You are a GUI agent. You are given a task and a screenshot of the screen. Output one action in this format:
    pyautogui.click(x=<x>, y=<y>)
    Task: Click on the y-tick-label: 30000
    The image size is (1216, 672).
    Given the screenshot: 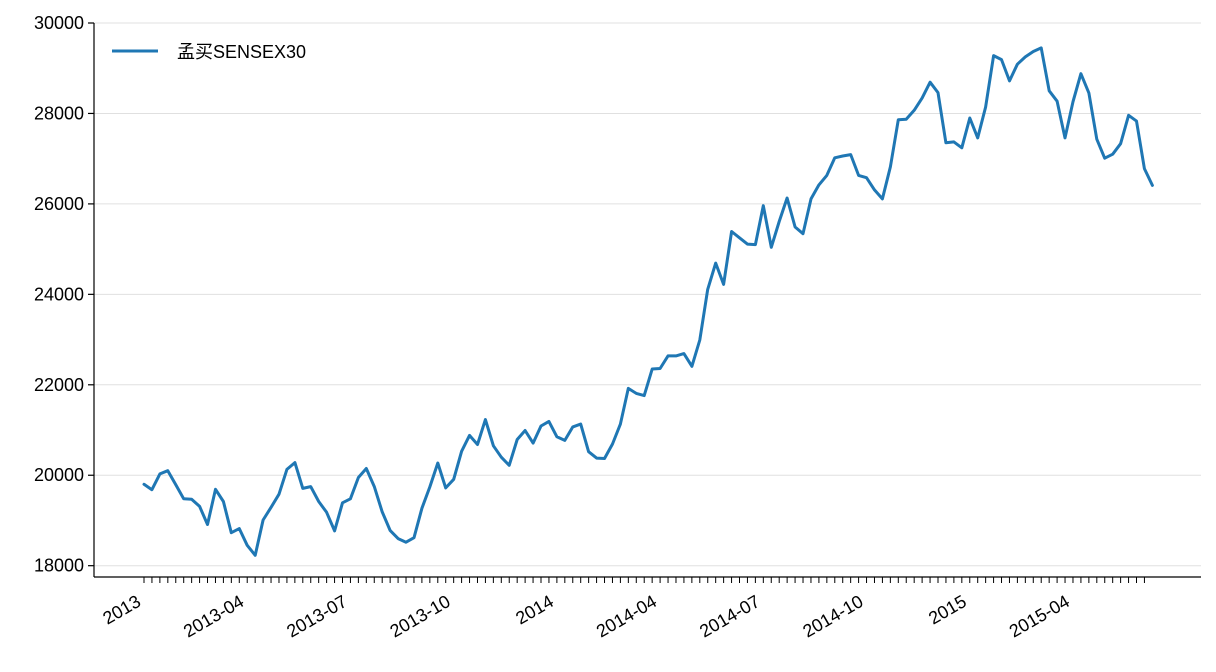 What is the action you would take?
    pyautogui.click(x=59, y=23)
    